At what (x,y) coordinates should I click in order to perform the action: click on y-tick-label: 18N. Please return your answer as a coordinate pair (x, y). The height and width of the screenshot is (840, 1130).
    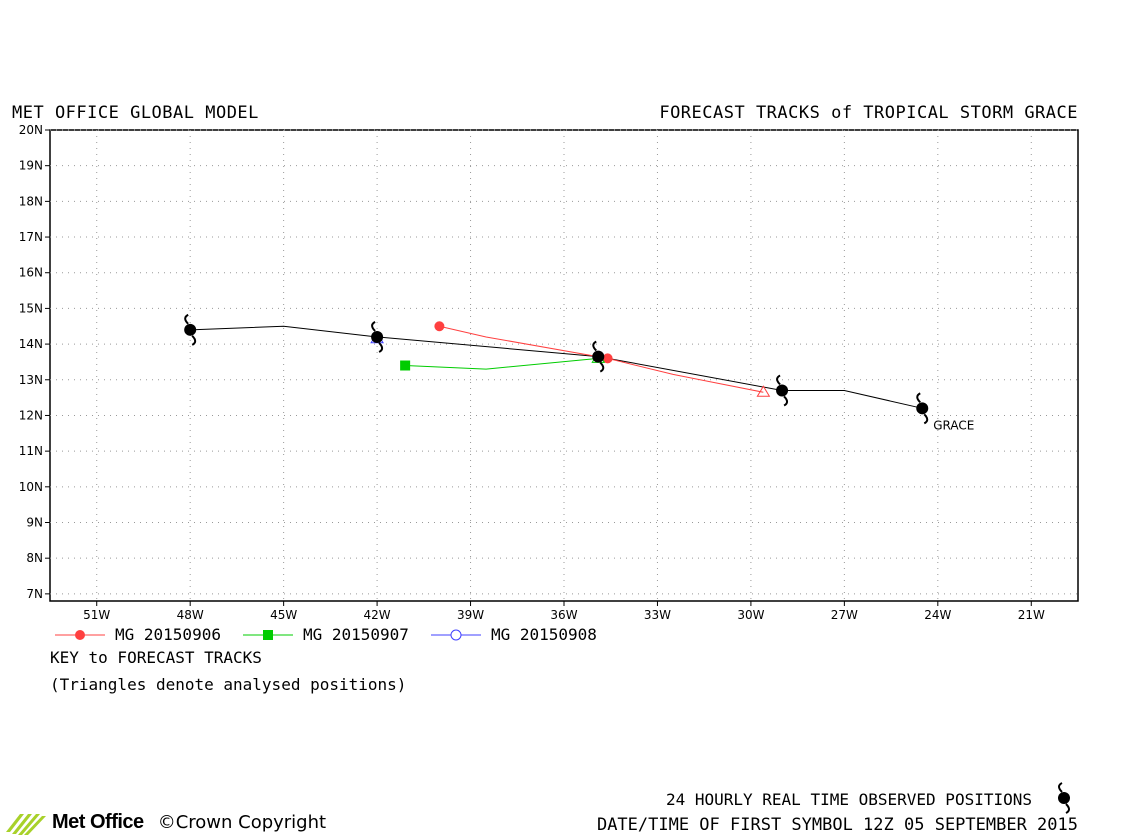
    Looking at the image, I should click on (31, 201).